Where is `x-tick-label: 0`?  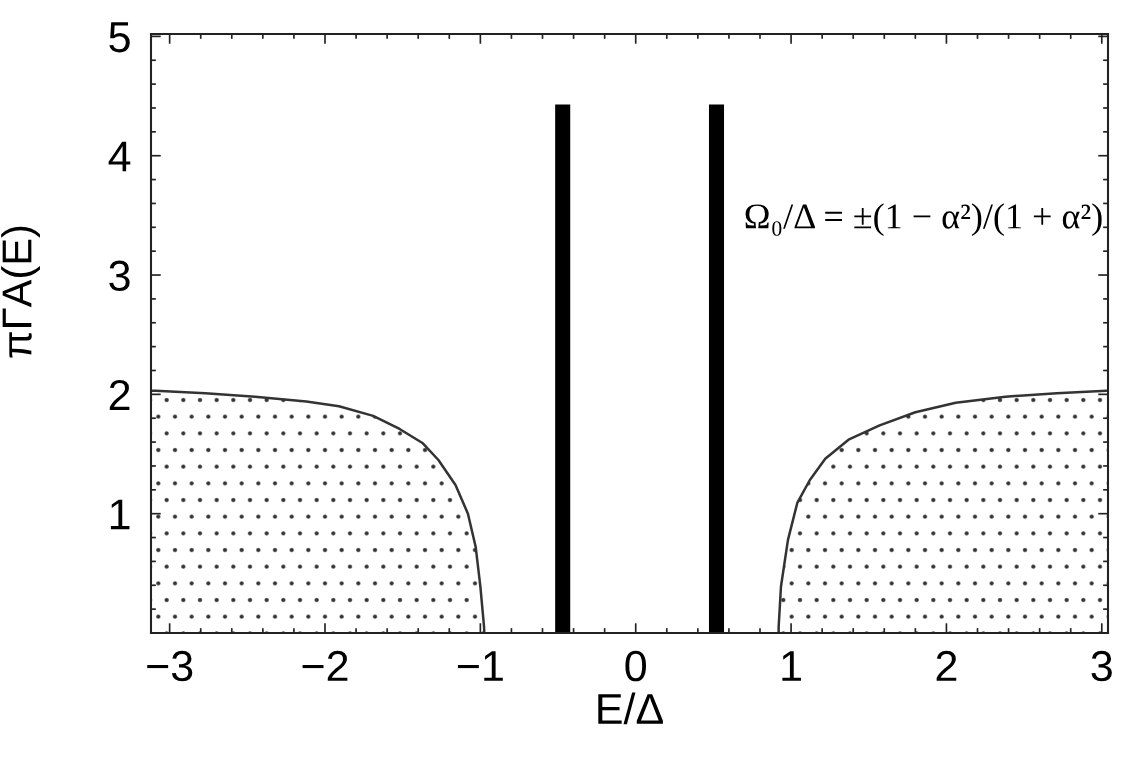
x-tick-label: 0 is located at coordinates (635, 666).